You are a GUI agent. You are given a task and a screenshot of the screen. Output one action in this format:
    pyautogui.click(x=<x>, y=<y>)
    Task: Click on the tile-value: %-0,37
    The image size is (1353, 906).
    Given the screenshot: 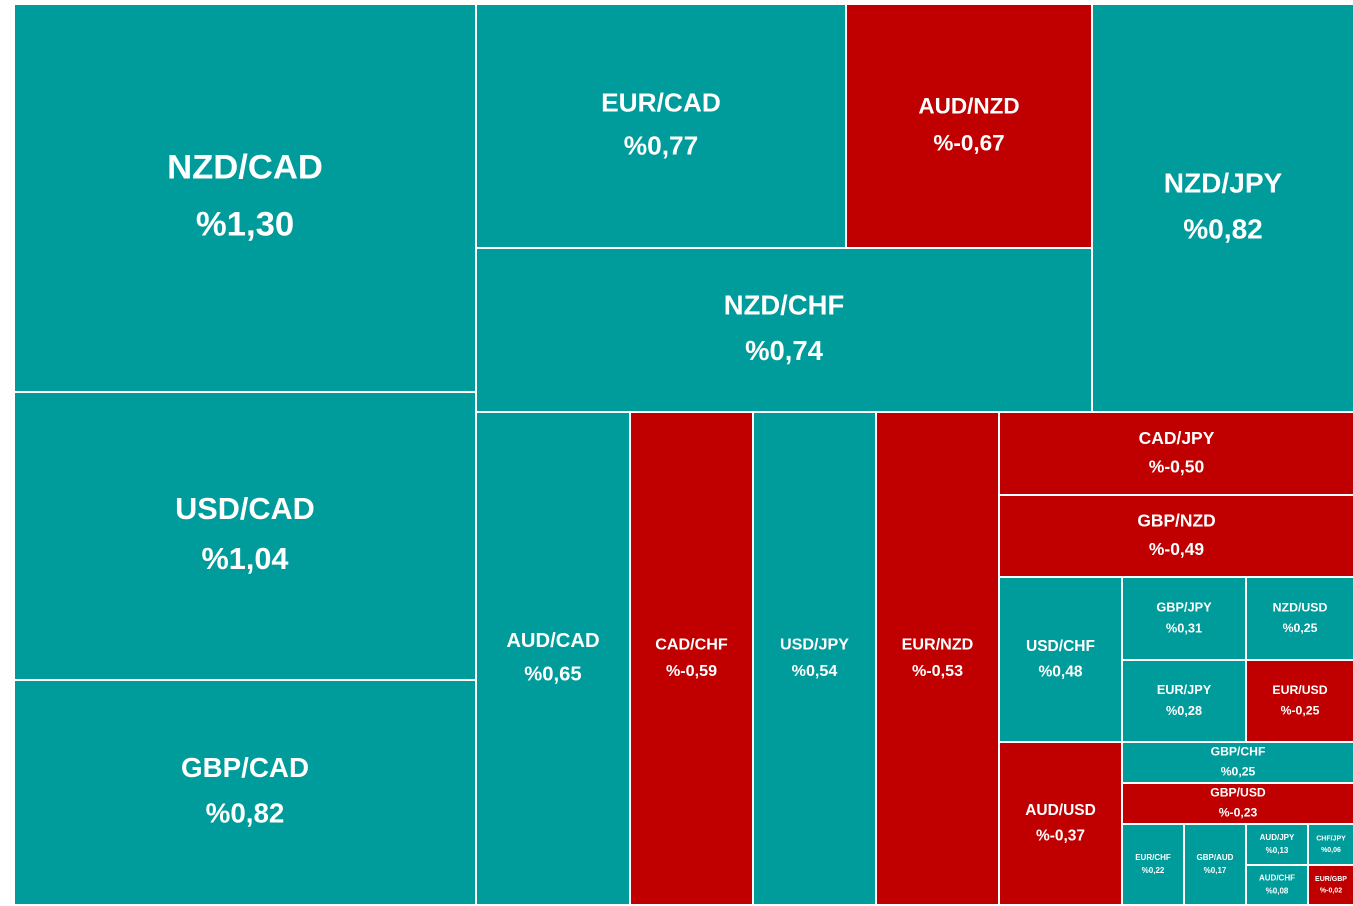 What is the action you would take?
    pyautogui.click(x=1060, y=835)
    